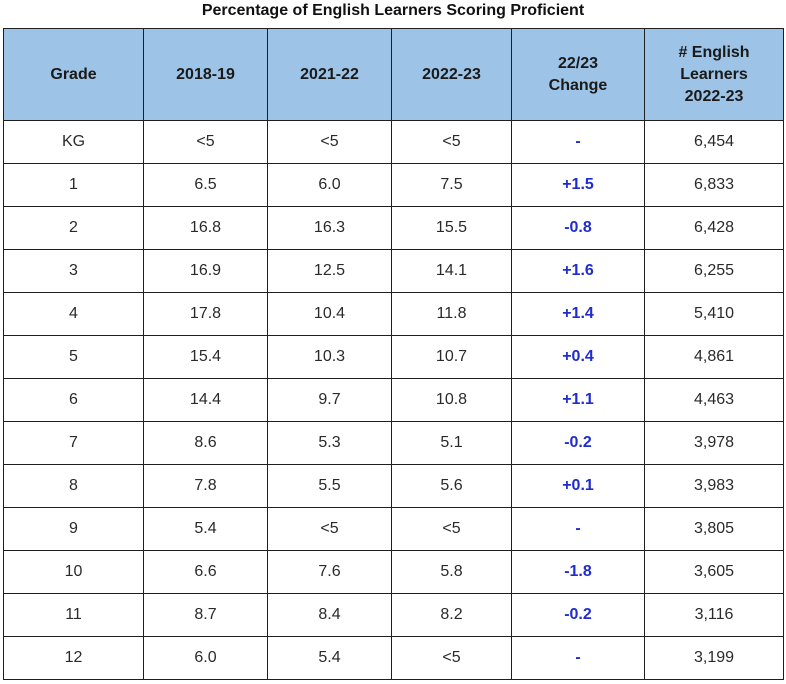 Image resolution: width=786 pixels, height=684 pixels. Describe the element at coordinates (578, 63) in the screenshot. I see `column-header-line: 22/23` at that location.